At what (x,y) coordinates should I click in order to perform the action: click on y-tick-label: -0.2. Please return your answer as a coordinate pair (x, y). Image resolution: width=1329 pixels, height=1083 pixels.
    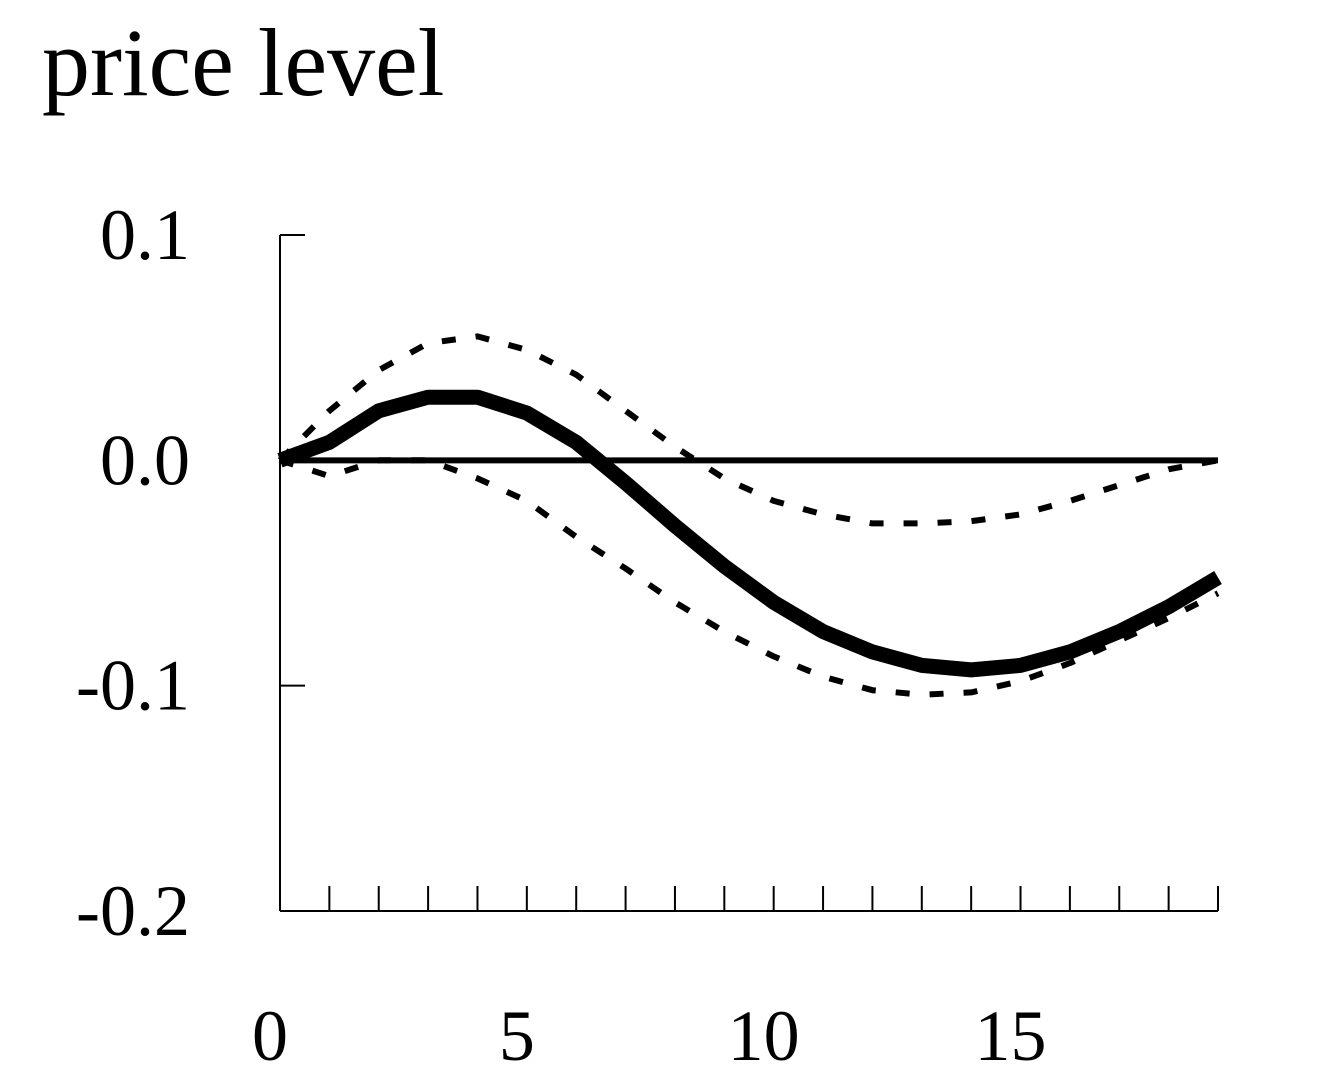
    Looking at the image, I should click on (133, 911).